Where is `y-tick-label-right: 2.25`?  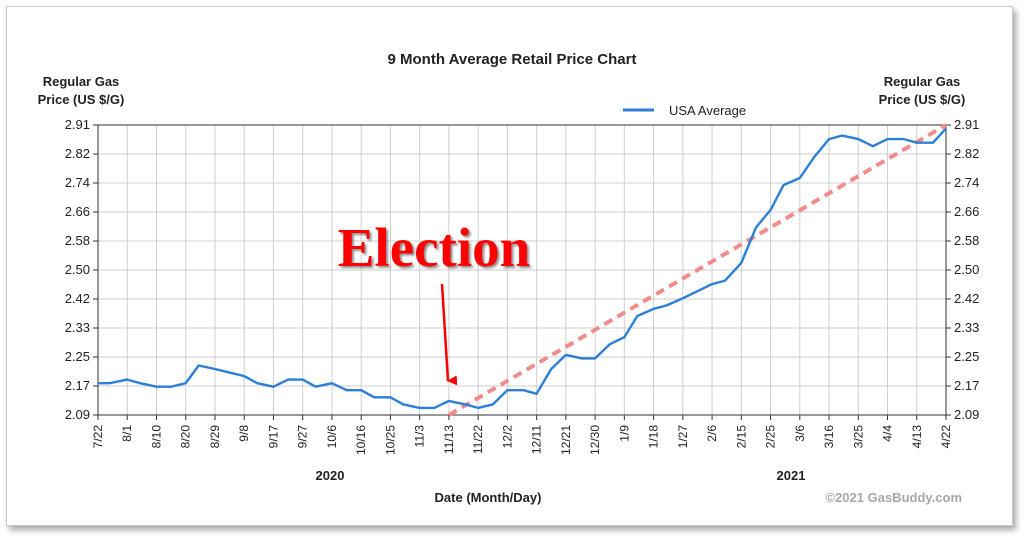 y-tick-label-right: 2.25 is located at coordinates (966, 356).